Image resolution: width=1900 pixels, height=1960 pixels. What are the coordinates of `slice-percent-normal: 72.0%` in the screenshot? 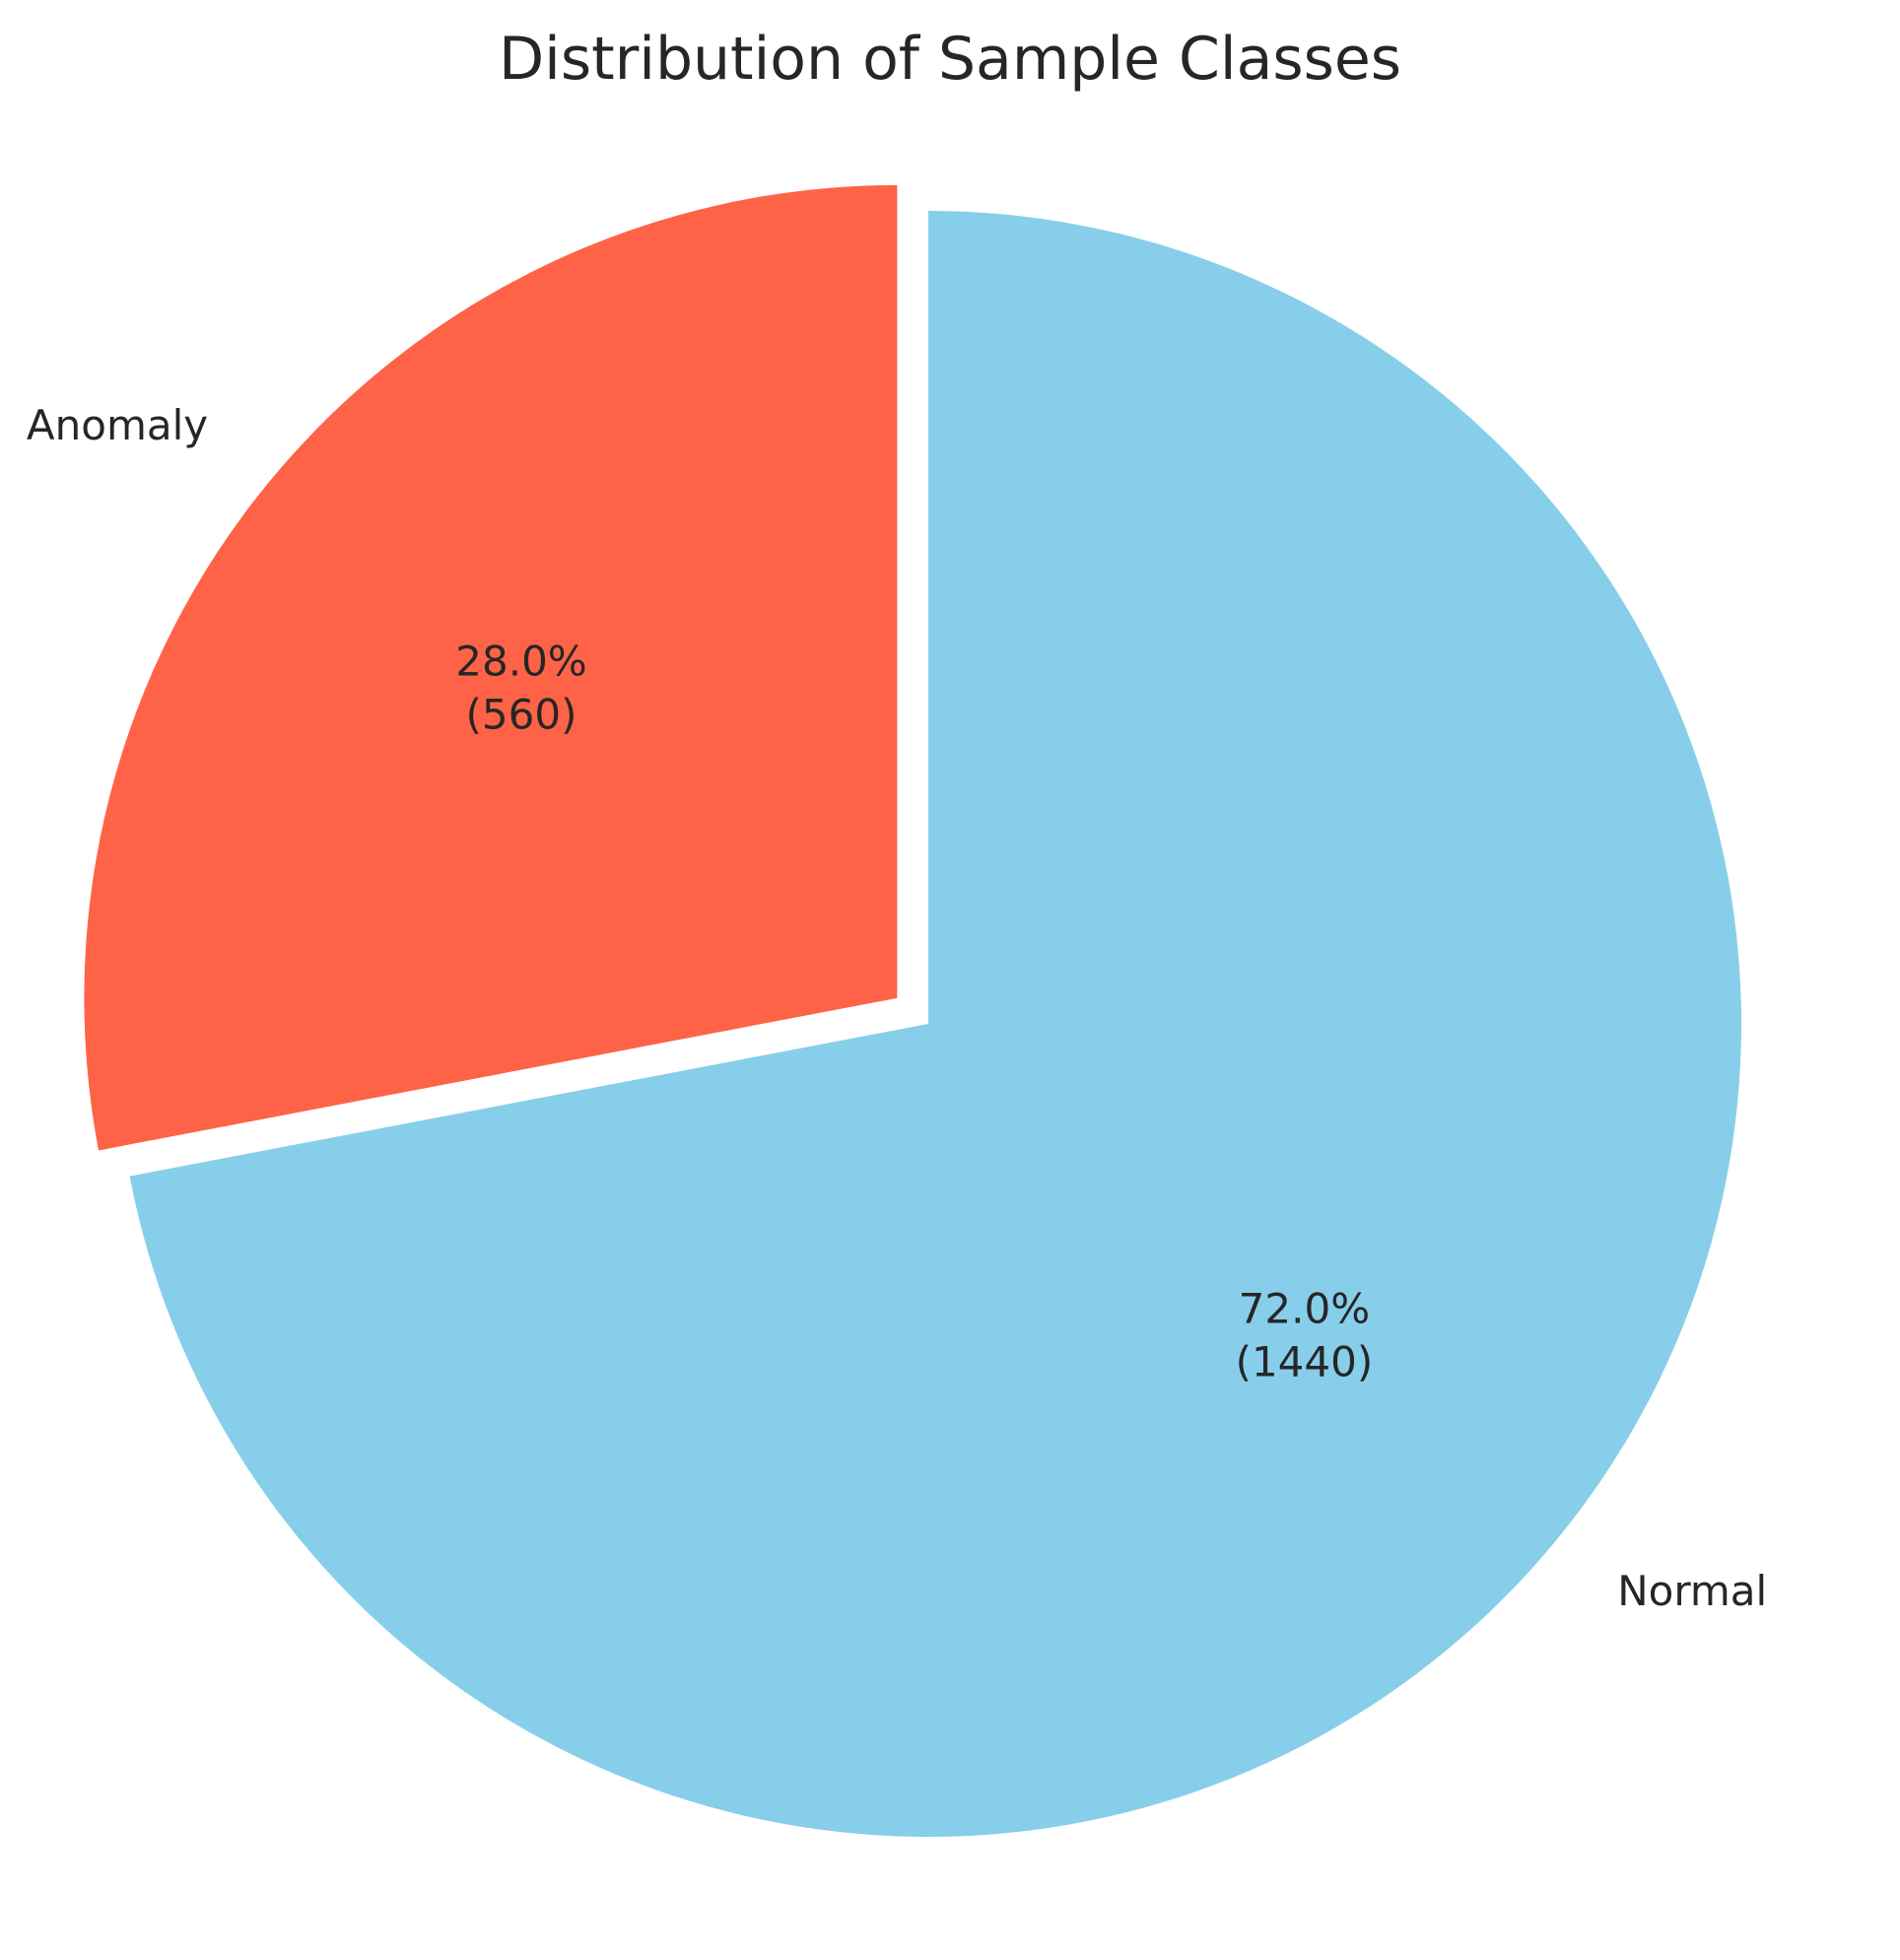 It's located at (1304, 1309).